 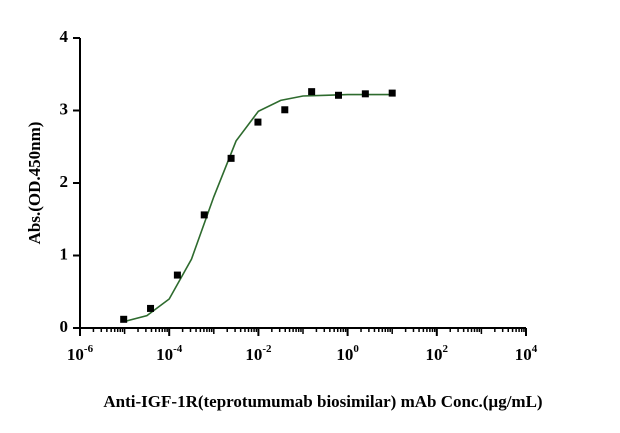 I want to click on x-tick-label: 10⁰, so click(x=347, y=353).